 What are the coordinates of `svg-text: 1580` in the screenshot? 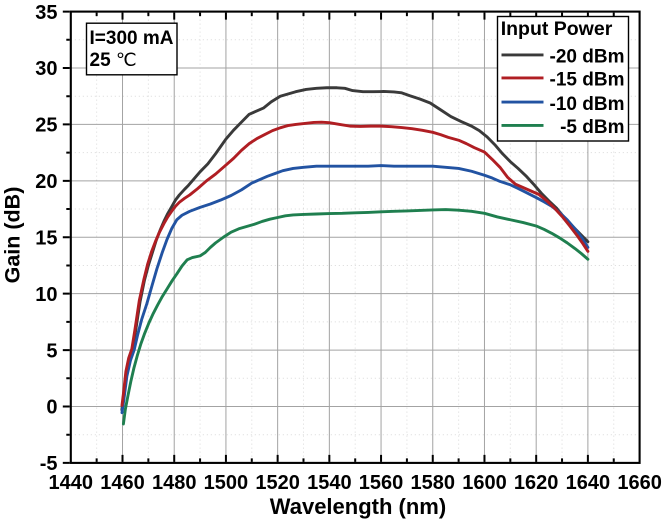 It's located at (433, 483).